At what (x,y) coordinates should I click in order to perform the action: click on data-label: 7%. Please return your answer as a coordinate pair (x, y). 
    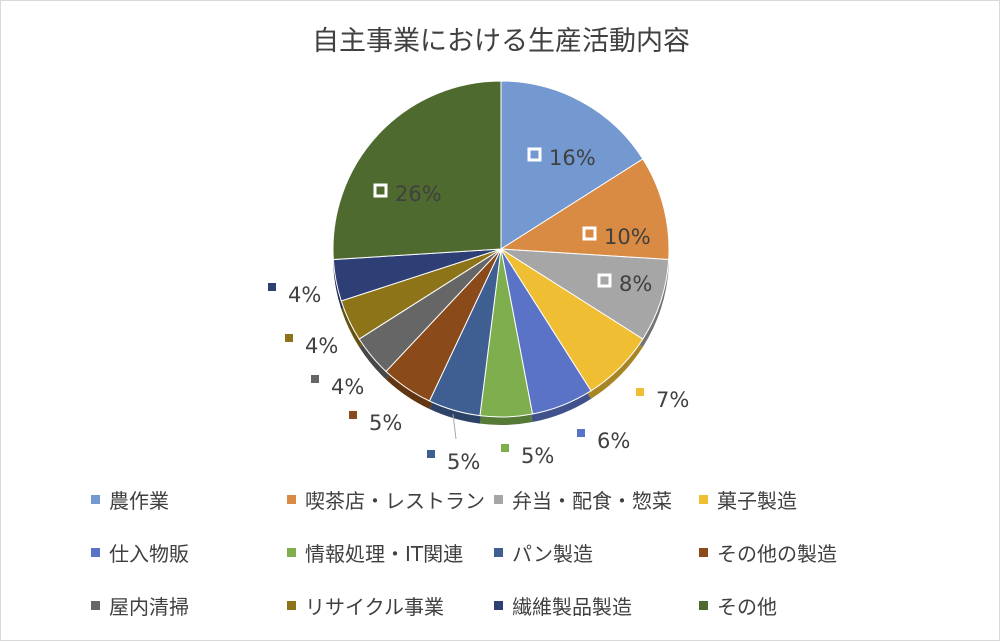
    Looking at the image, I should click on (662, 400).